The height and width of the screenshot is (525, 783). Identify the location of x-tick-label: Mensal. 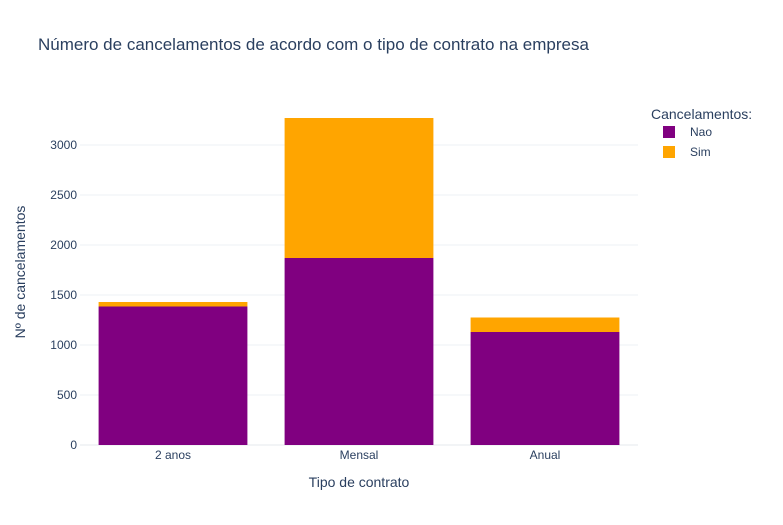
(359, 455).